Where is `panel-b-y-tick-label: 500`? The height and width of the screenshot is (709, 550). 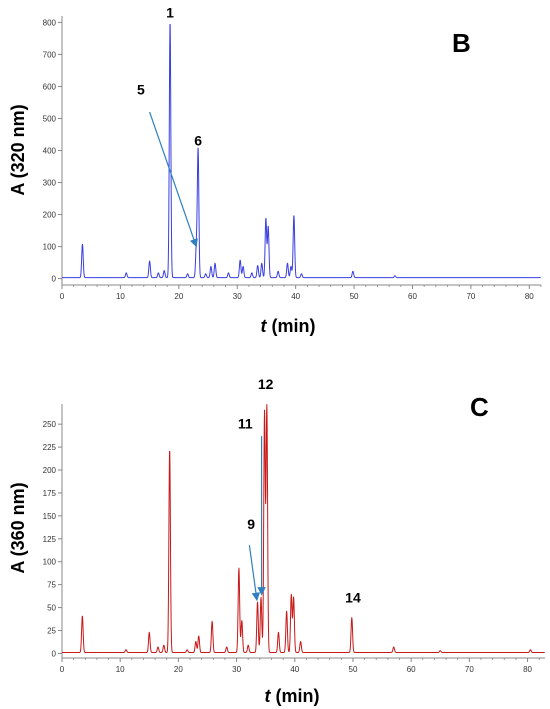
panel-b-y-tick-label: 500 is located at coordinates (50, 118).